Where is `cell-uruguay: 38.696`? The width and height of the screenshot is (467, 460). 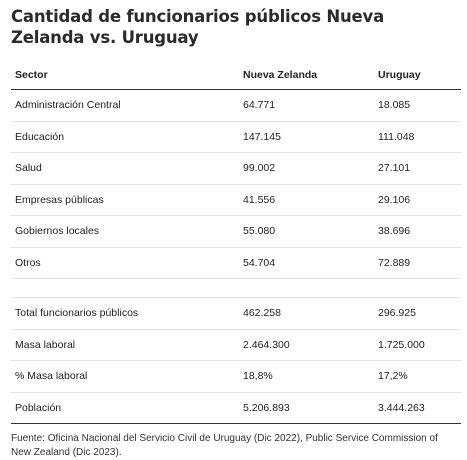
cell-uruguay: 38.696 is located at coordinates (417, 231).